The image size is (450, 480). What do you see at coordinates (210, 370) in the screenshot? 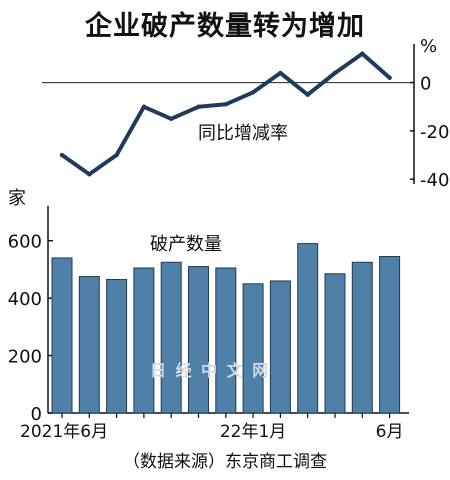
I see `watermark: 日 经 中 文 网` at bounding box center [210, 370].